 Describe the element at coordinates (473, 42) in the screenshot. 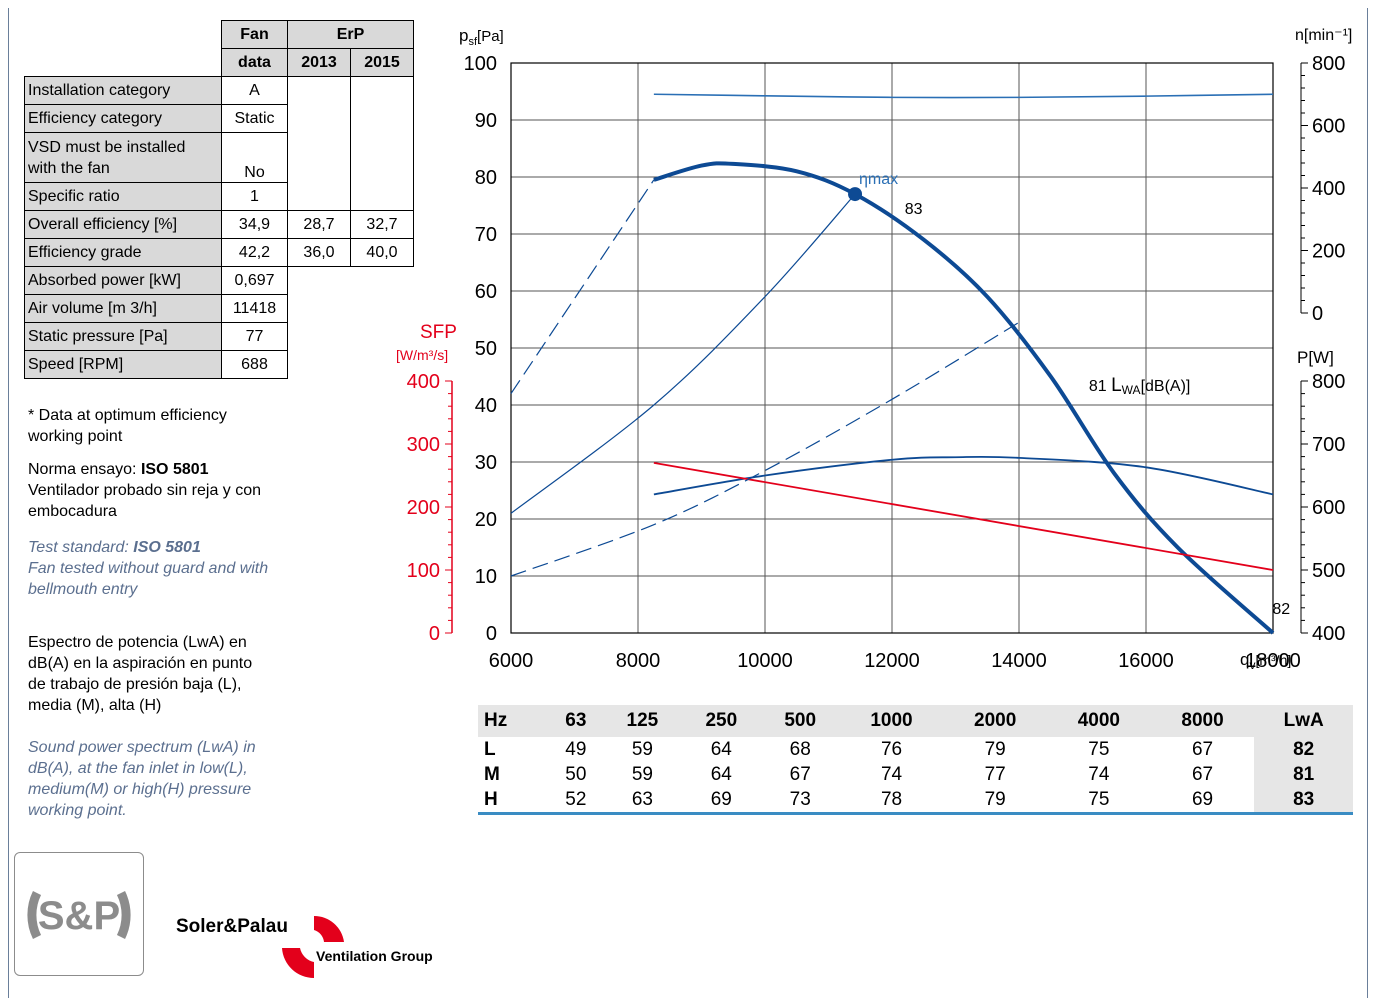

I see `y-pressure-label-sub: sf` at that location.